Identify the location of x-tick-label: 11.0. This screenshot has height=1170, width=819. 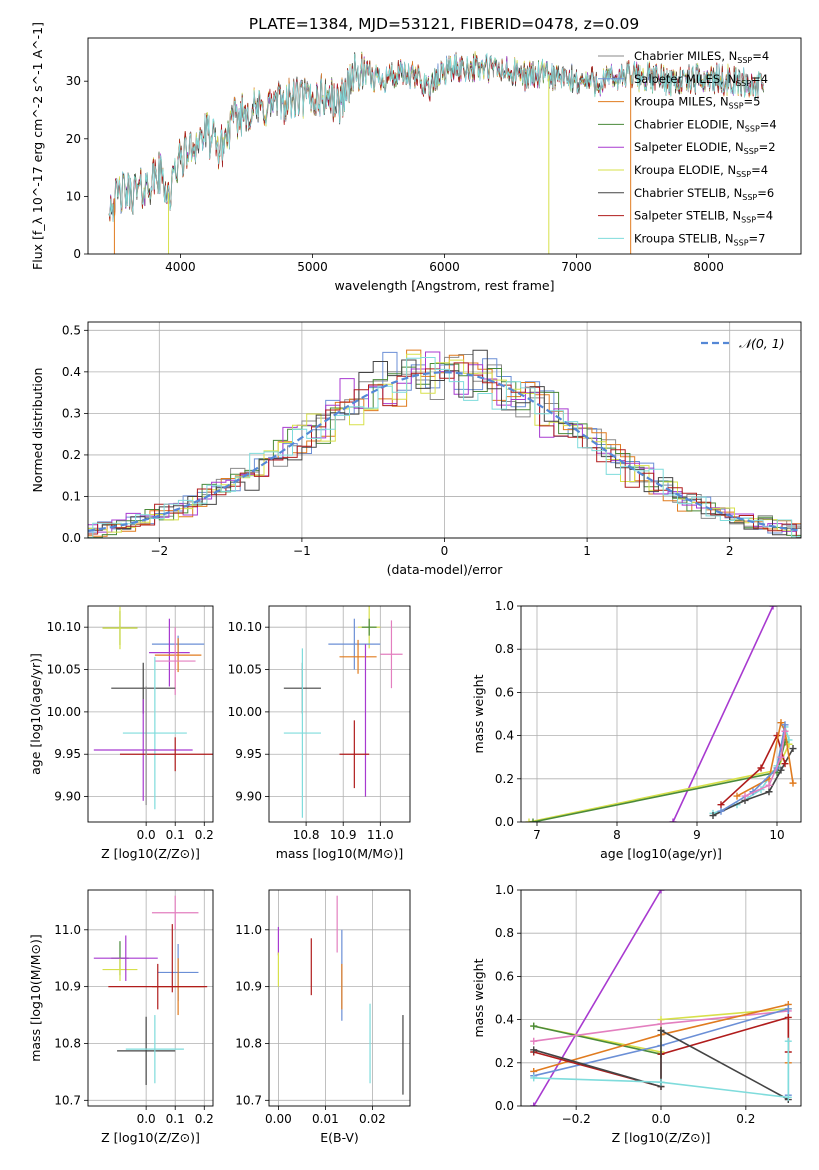
(380, 835).